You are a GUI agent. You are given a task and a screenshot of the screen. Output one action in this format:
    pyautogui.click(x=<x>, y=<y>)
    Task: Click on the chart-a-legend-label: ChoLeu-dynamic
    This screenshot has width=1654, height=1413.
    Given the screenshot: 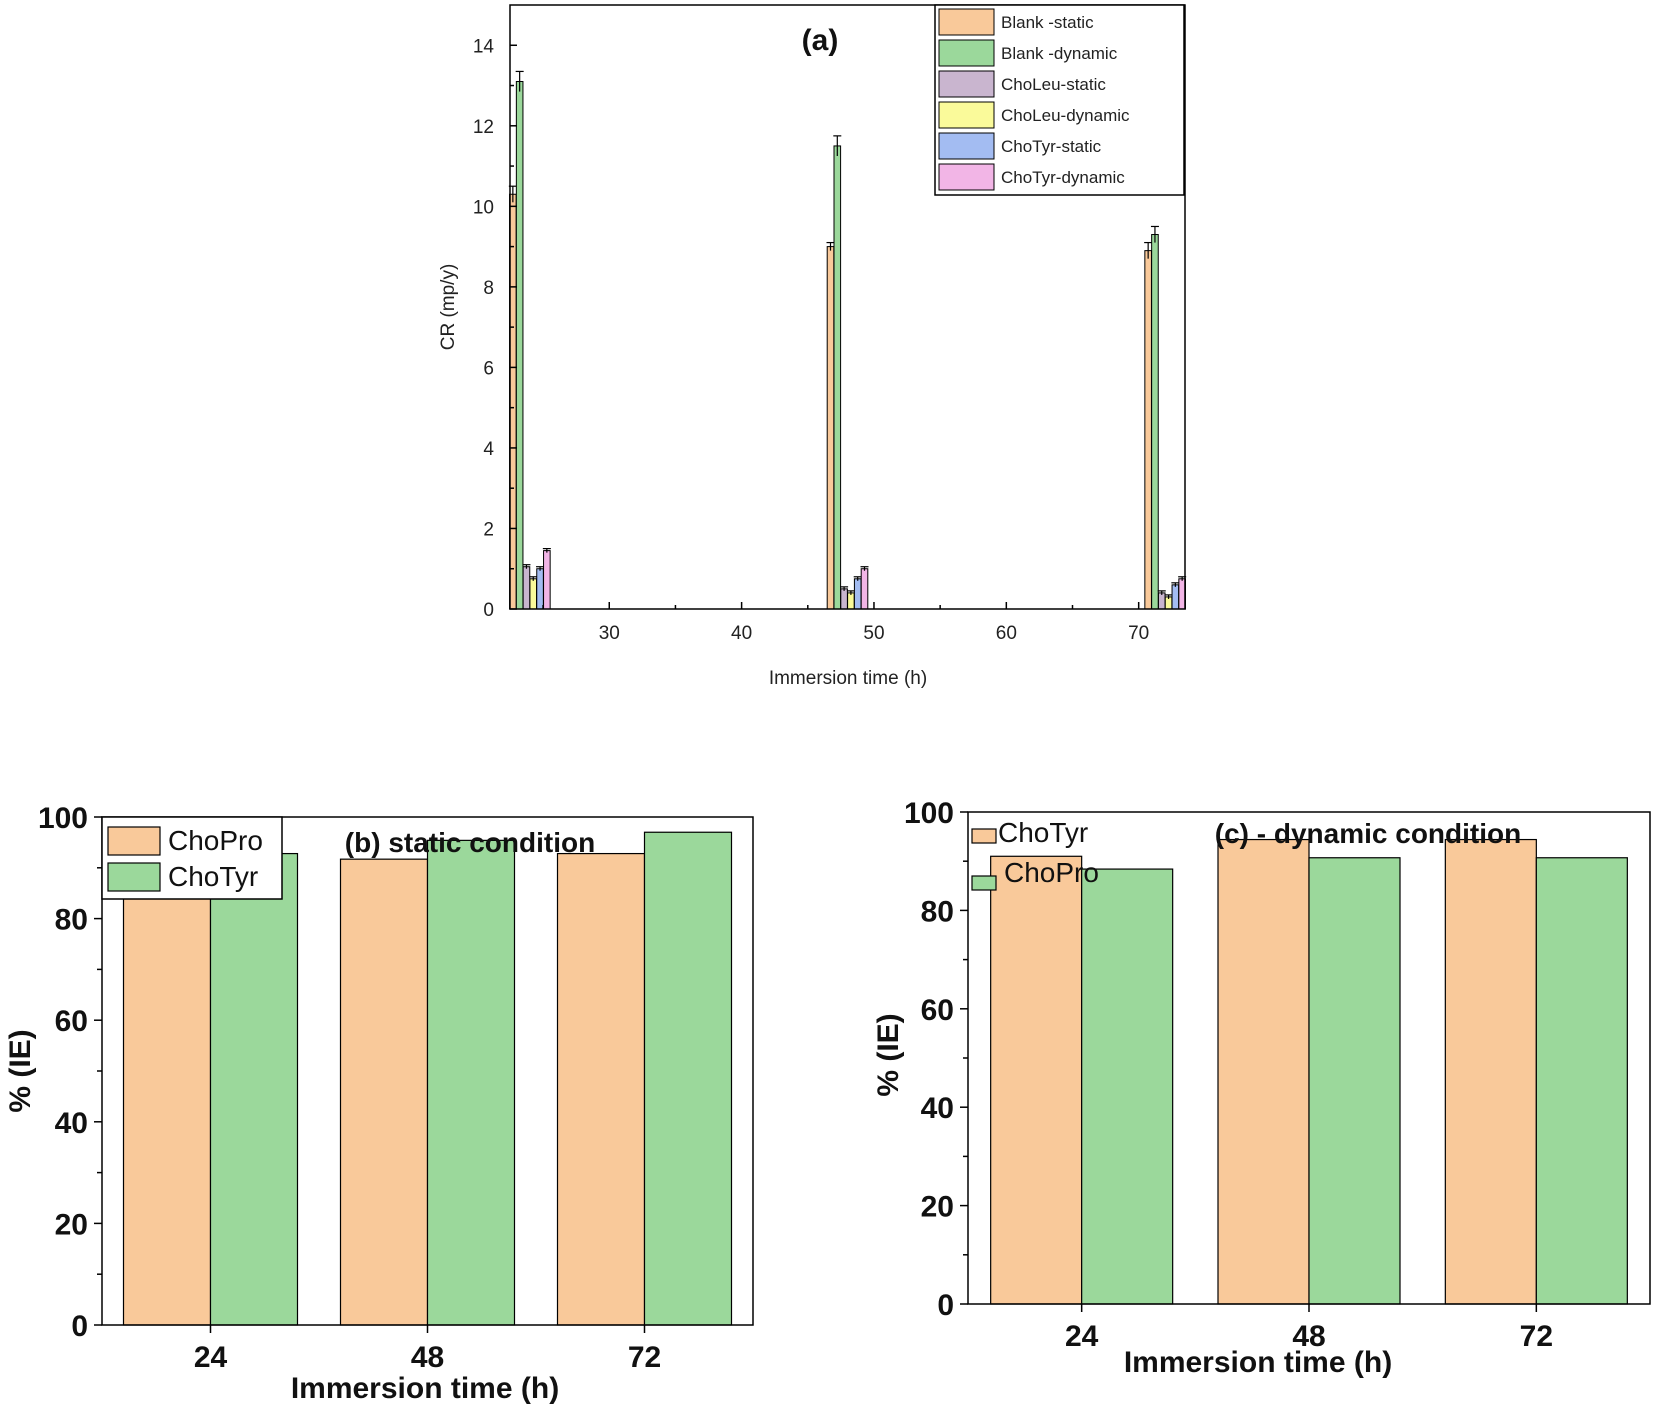 What is the action you would take?
    pyautogui.click(x=1065, y=115)
    